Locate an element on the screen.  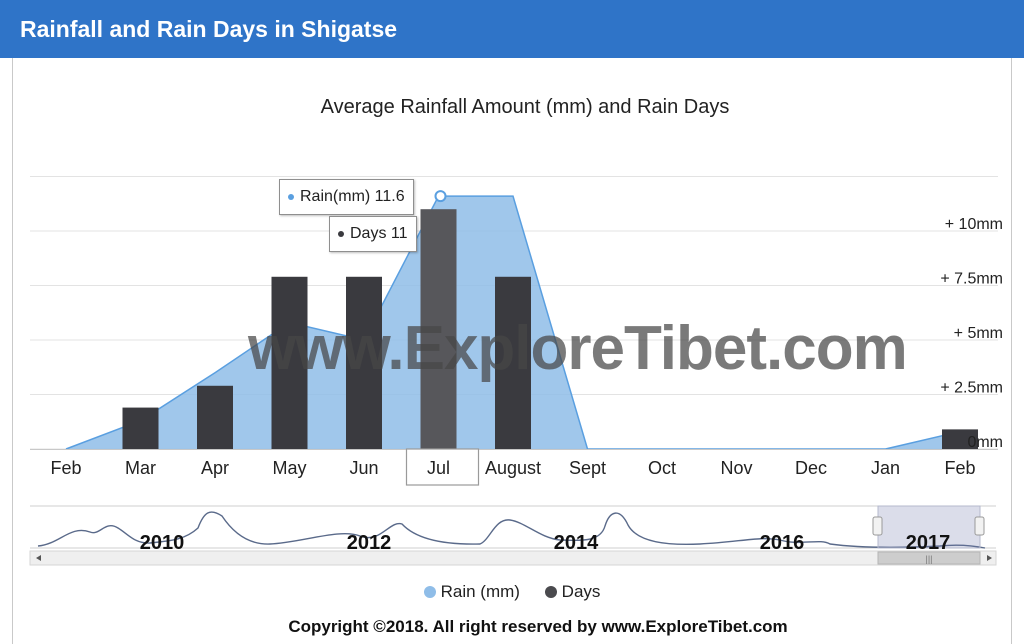
x-tick-label: Nov is located at coordinates (736, 468).